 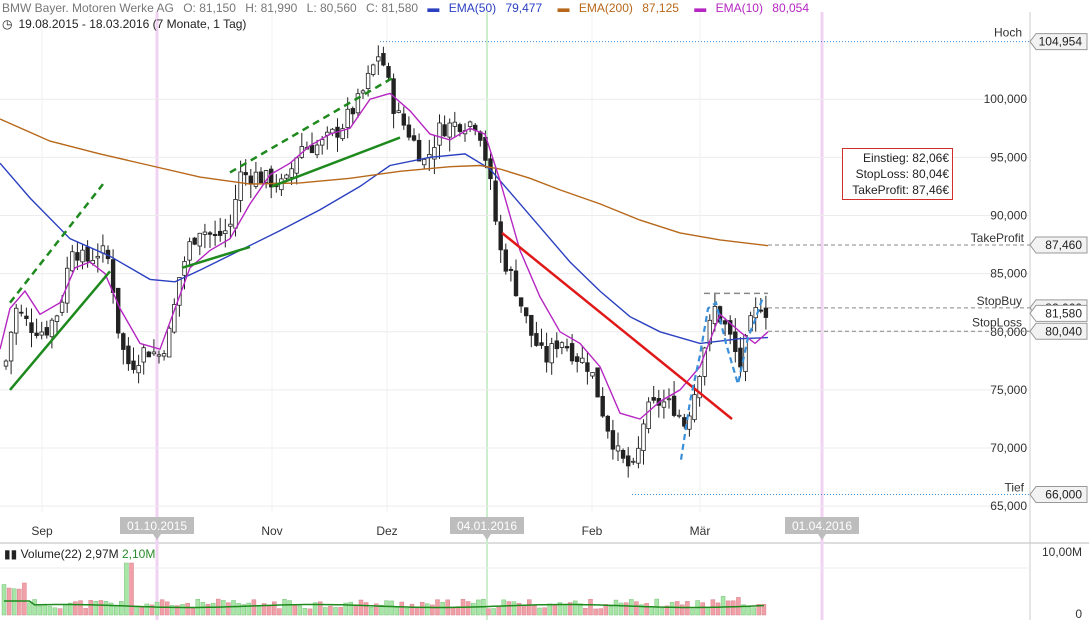 I want to click on level-name-tief: Tief, so click(x=1014, y=488).